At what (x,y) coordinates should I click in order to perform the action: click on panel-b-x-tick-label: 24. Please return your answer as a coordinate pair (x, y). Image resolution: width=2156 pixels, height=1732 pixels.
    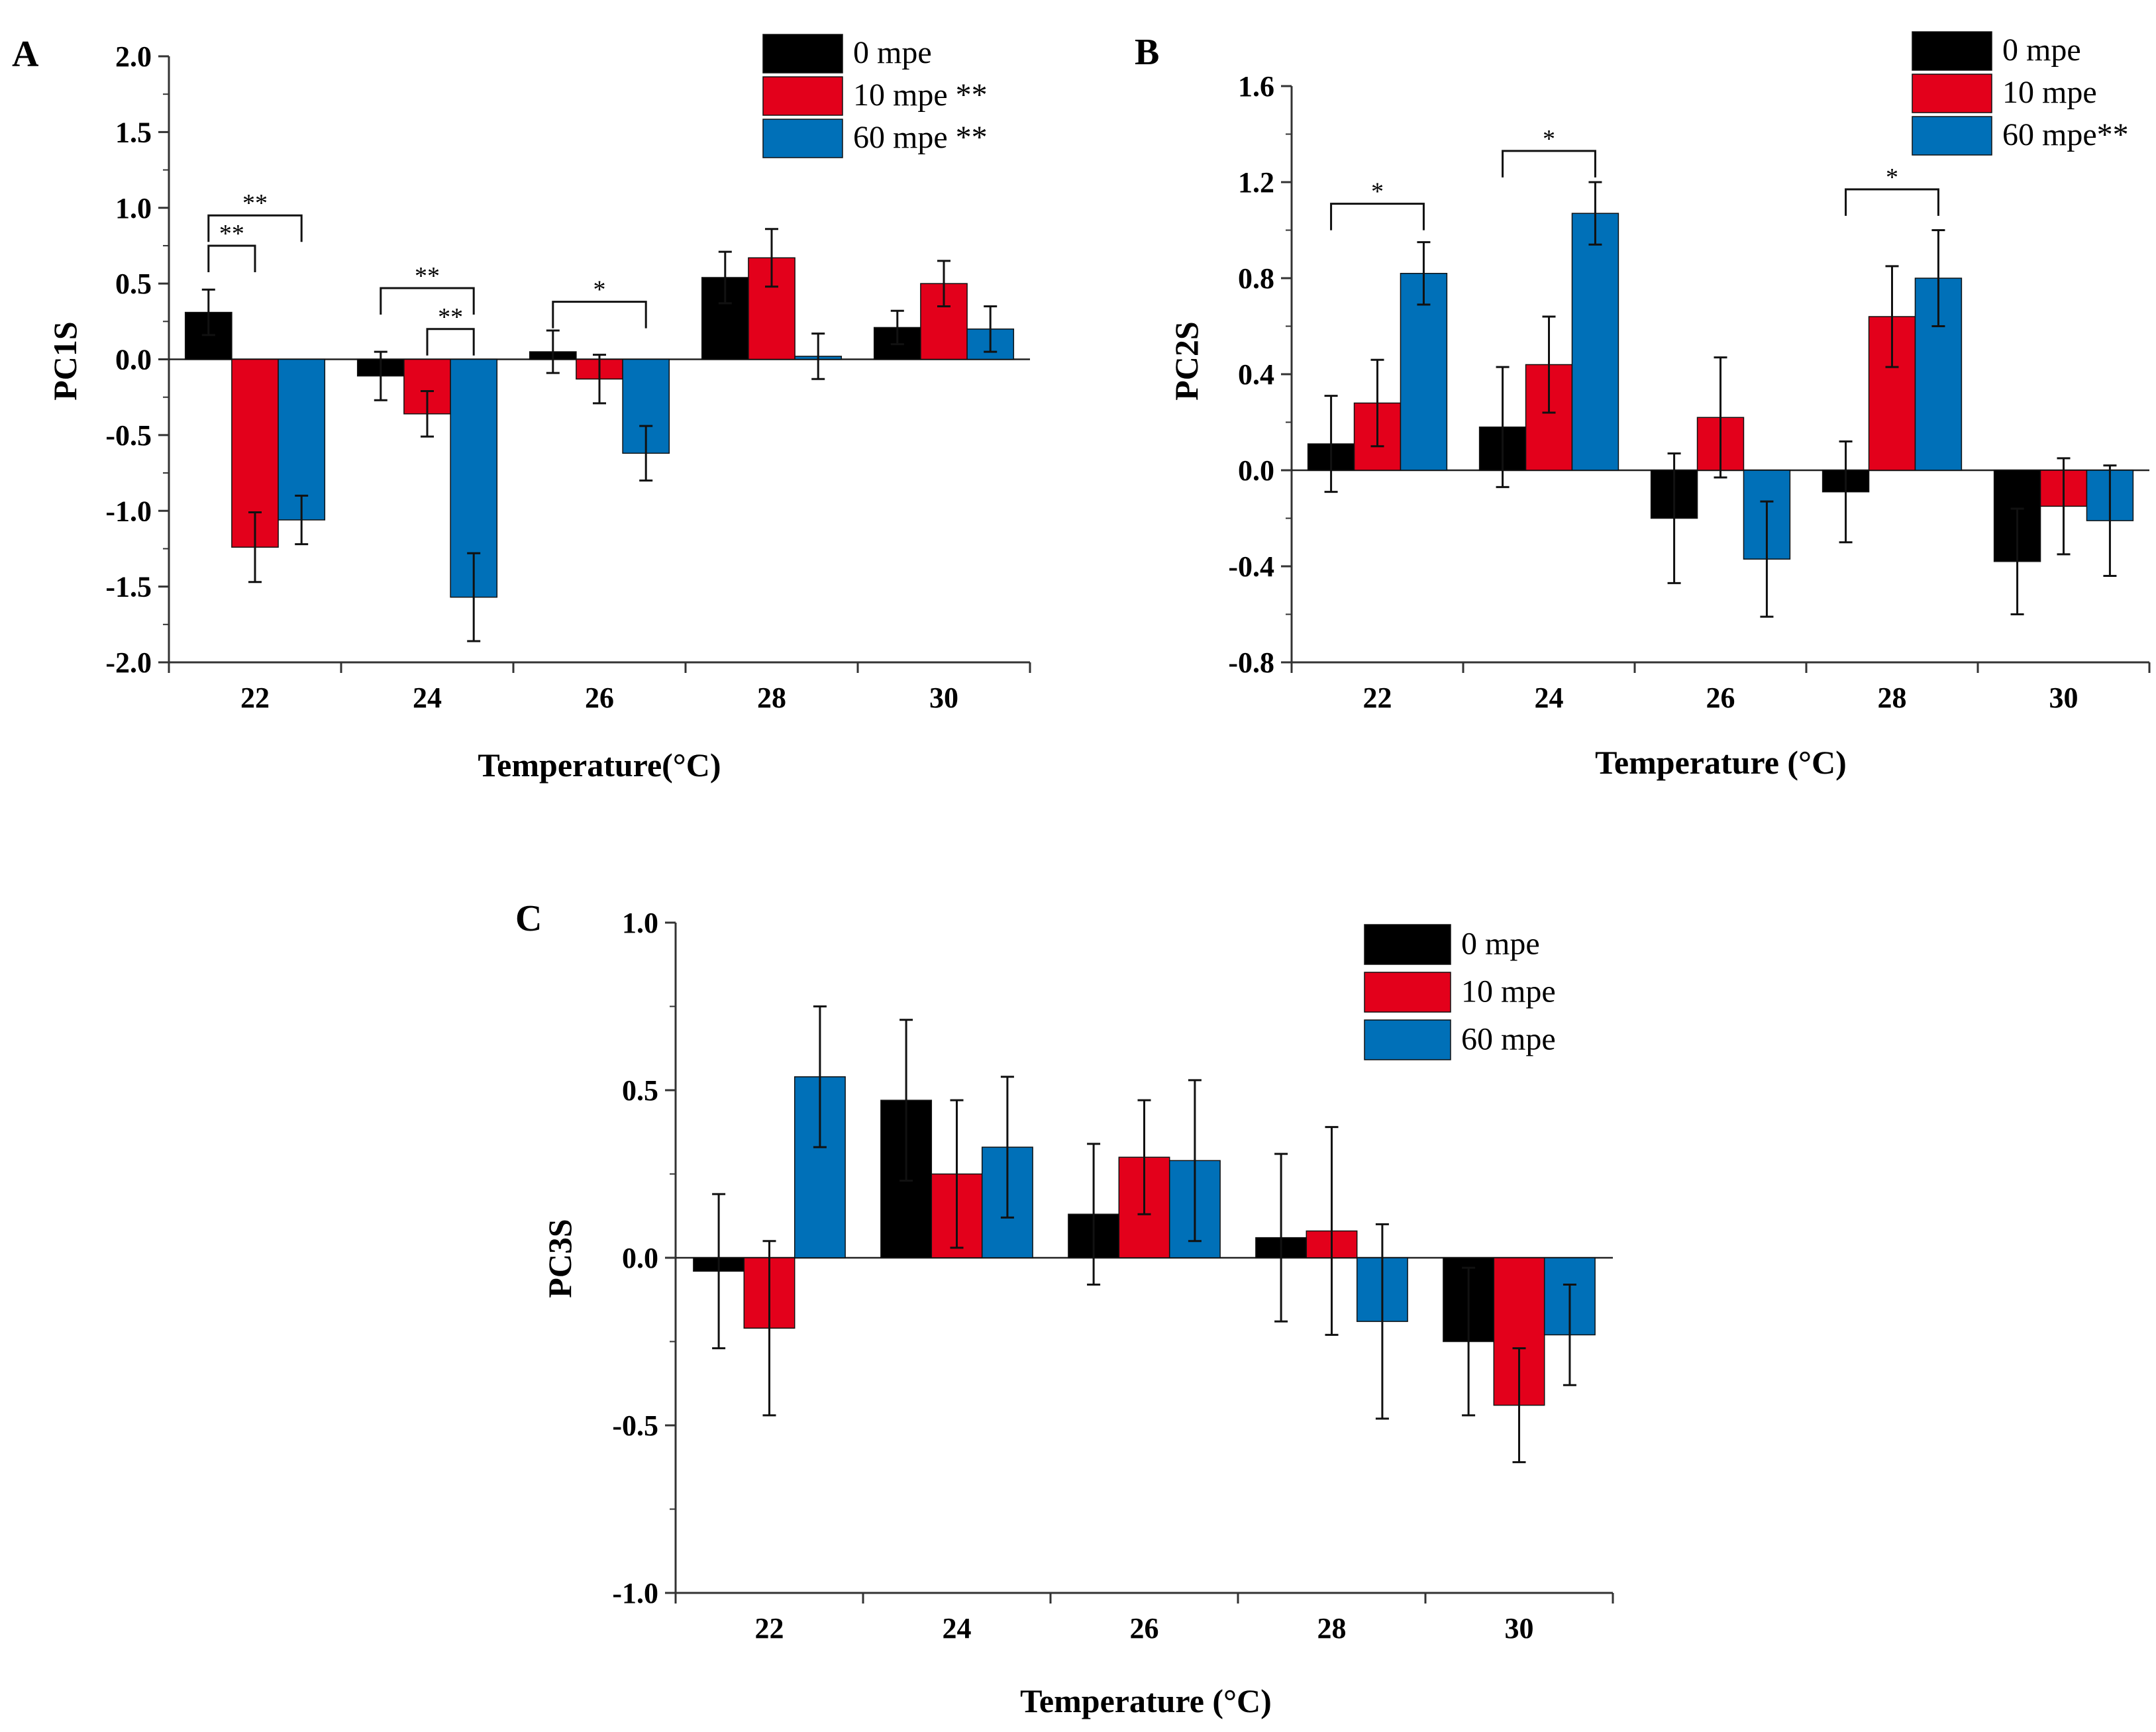
    Looking at the image, I should click on (1550, 698).